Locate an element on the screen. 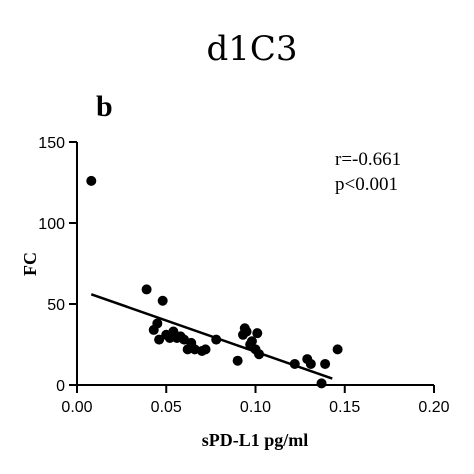 This screenshot has width=474, height=474. y-tick-label: 100 is located at coordinates (51, 224).